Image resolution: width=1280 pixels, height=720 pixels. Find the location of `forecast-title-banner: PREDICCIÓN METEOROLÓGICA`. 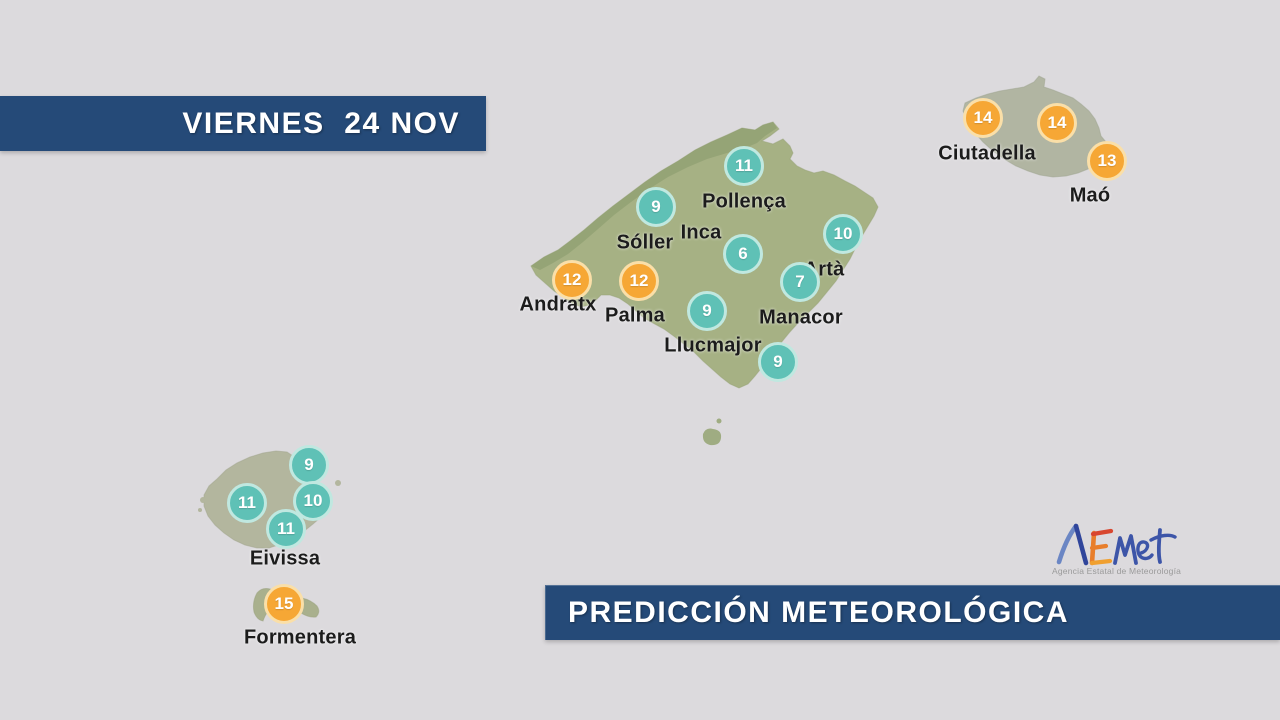

forecast-title-banner: PREDICCIÓN METEOROLÓGICA is located at coordinates (912, 612).